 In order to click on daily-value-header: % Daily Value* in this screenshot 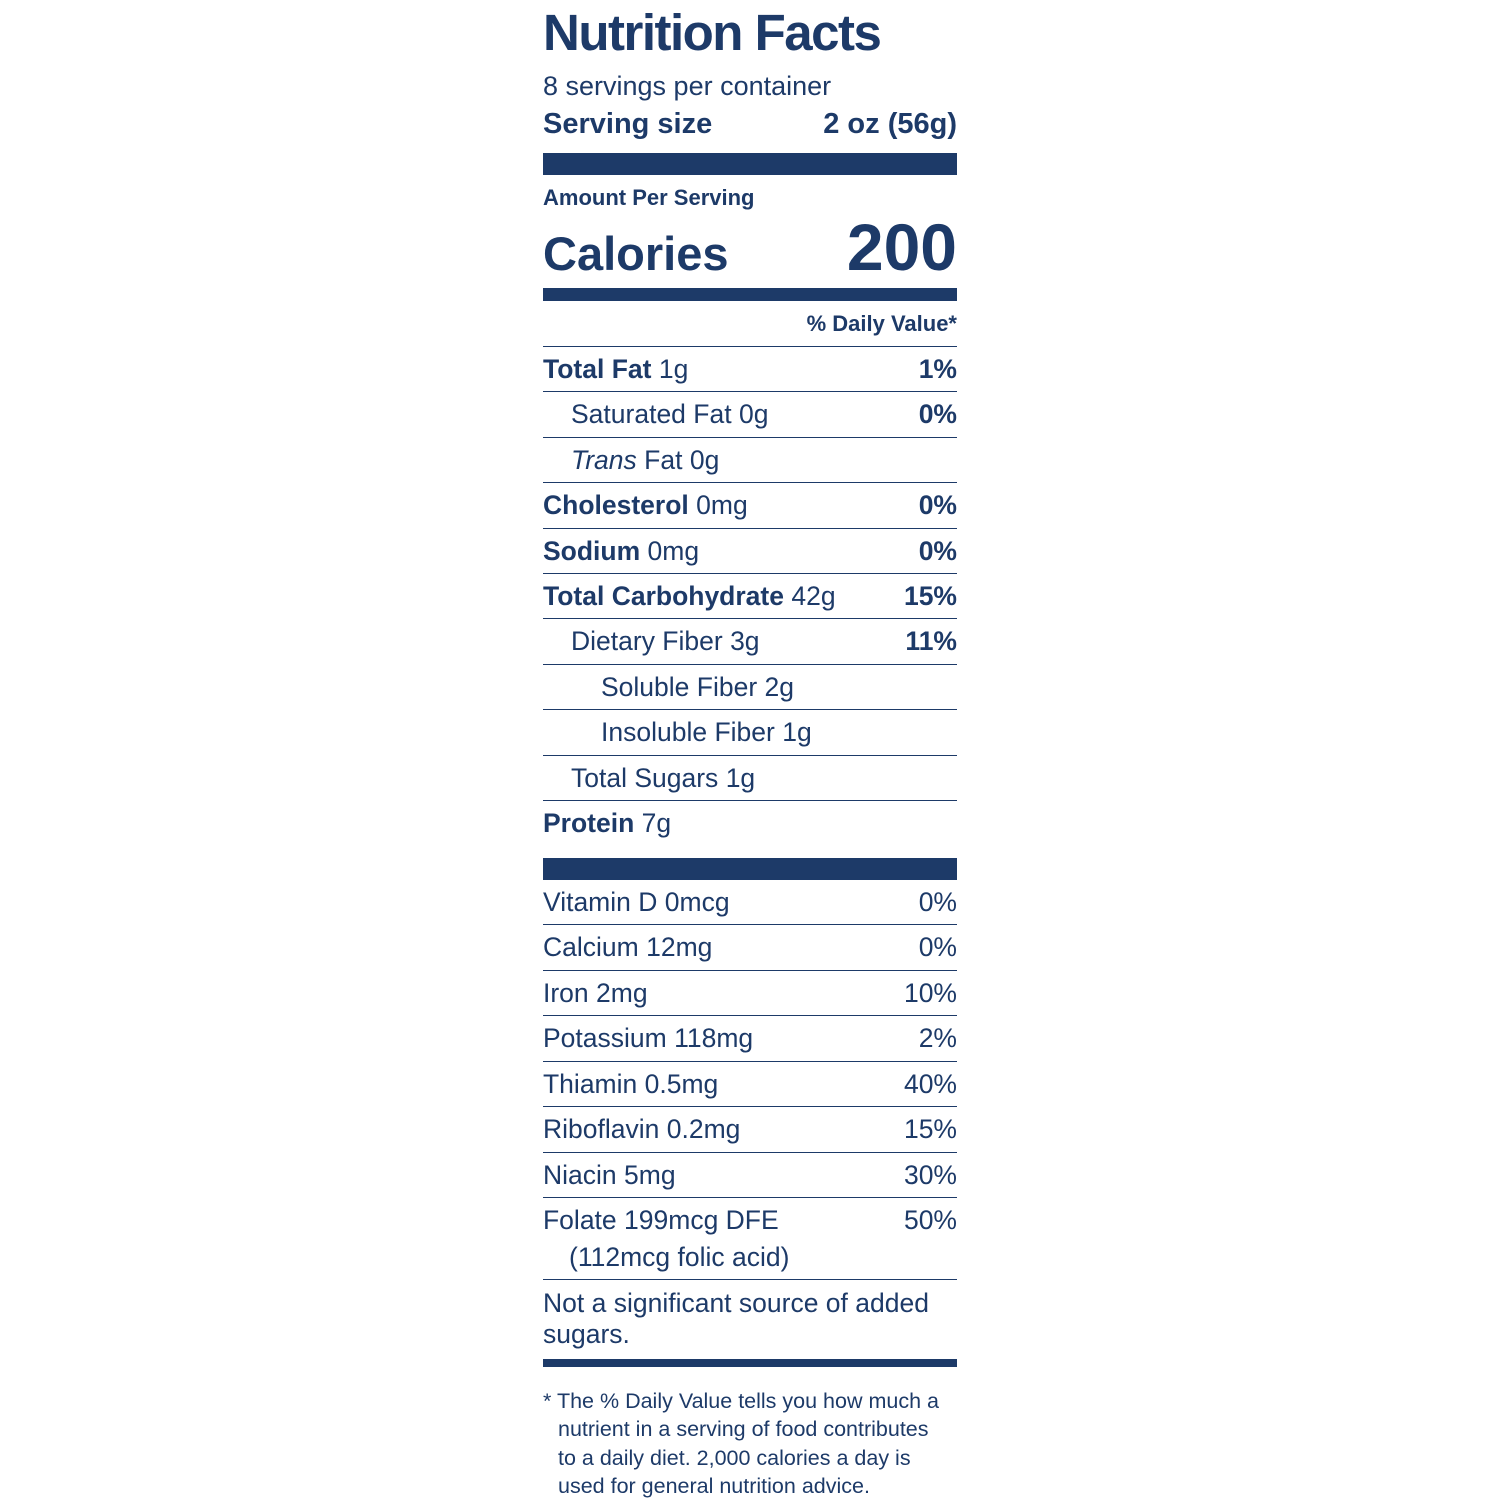, I will do `click(881, 323)`.